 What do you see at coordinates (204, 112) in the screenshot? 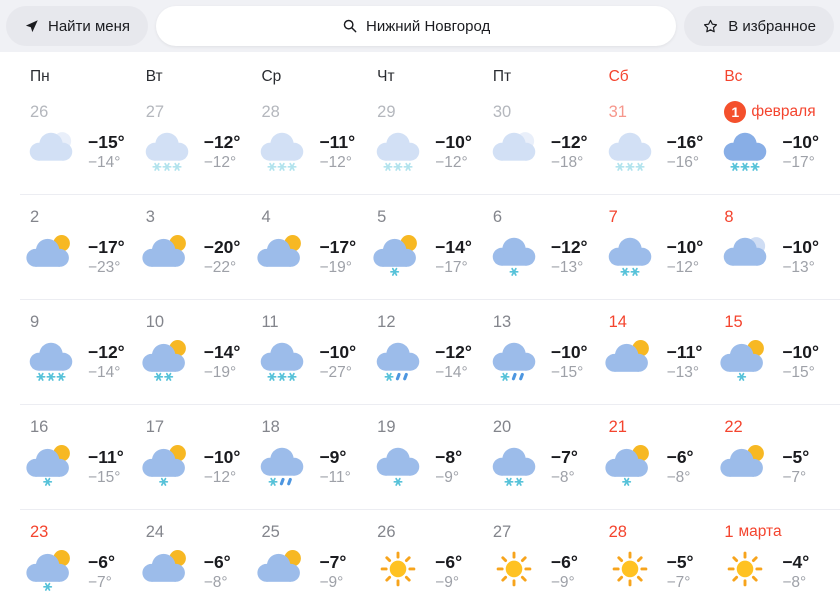
I see `day-line: 27` at bounding box center [204, 112].